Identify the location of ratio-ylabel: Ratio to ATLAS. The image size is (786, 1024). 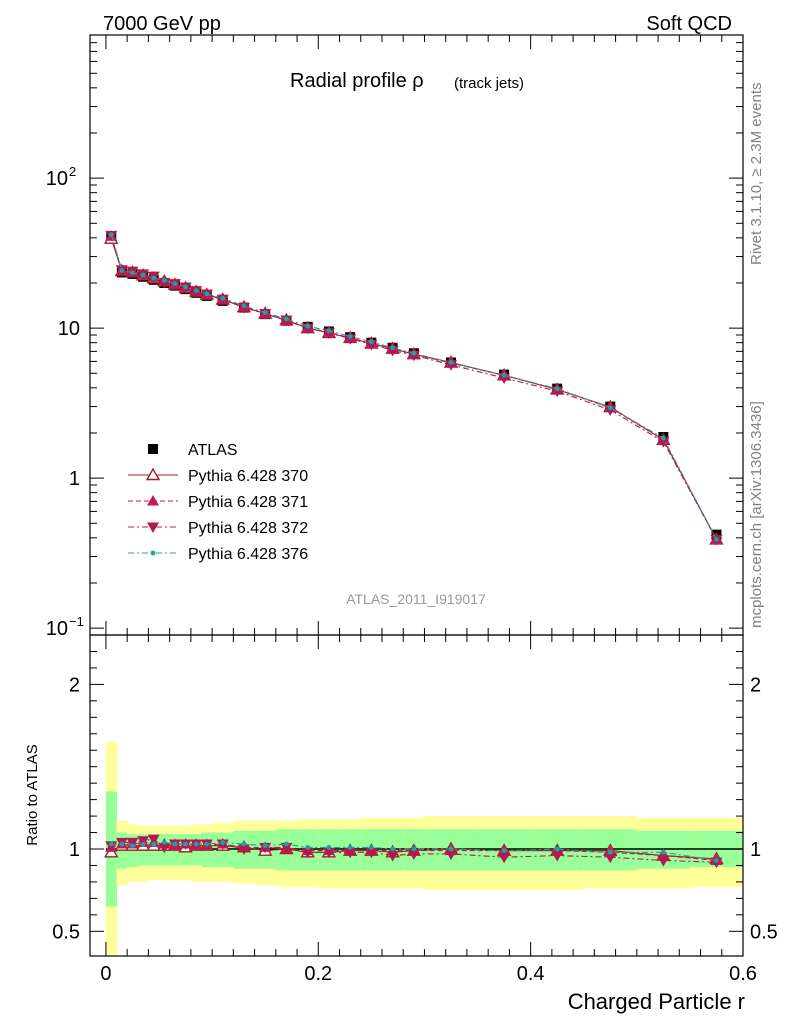
(32, 794).